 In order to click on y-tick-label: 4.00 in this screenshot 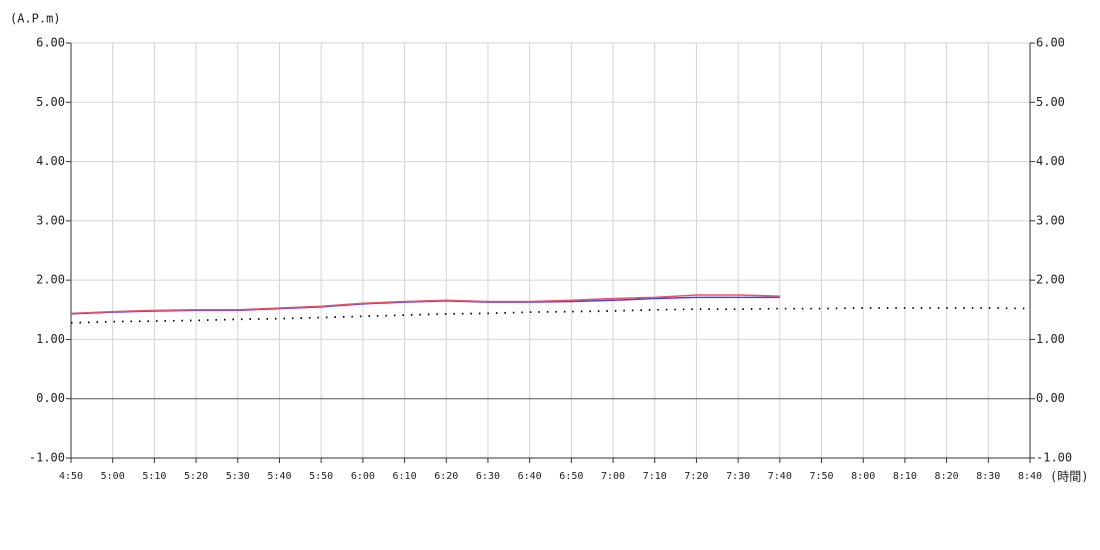, I will do `click(50, 161)`.